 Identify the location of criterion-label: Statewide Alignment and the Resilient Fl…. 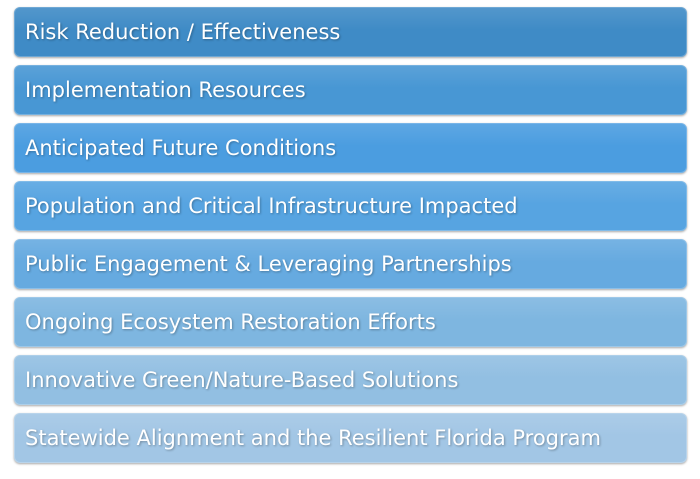
(313, 437).